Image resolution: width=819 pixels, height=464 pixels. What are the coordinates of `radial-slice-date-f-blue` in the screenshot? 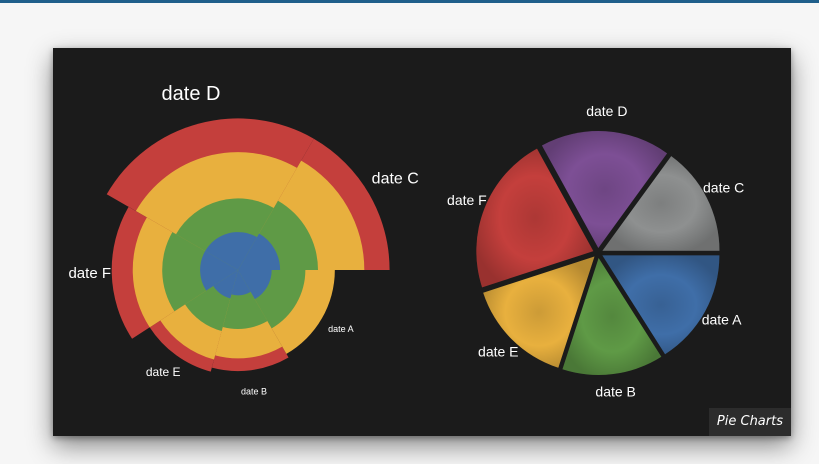 It's located at (219, 271).